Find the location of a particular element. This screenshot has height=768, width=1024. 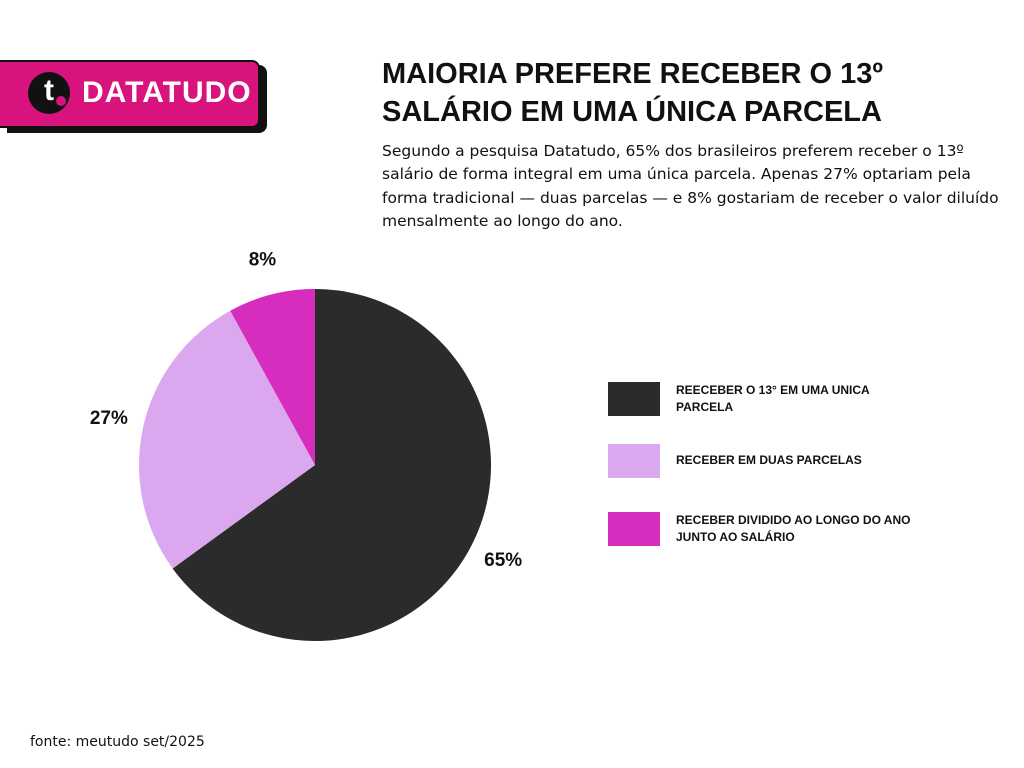

legend-label: RECEBER EM DUAS PARCELAS is located at coordinates (769, 460).